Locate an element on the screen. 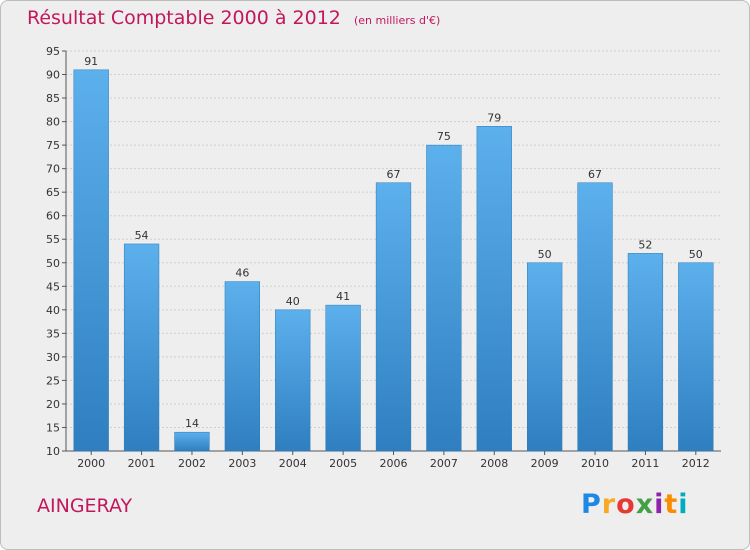 This screenshot has width=750, height=550. logo-letter: P is located at coordinates (591, 504).